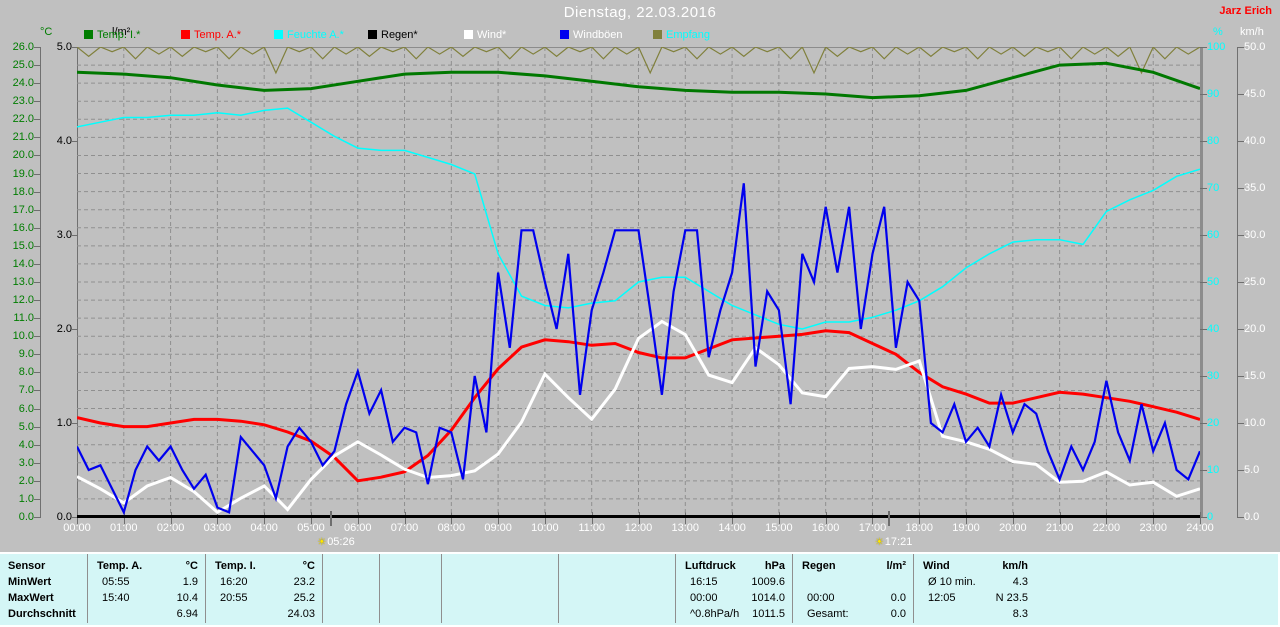 Image resolution: width=1280 pixels, height=627 pixels. I want to click on table-cell-time: 00:00, so click(821, 598).